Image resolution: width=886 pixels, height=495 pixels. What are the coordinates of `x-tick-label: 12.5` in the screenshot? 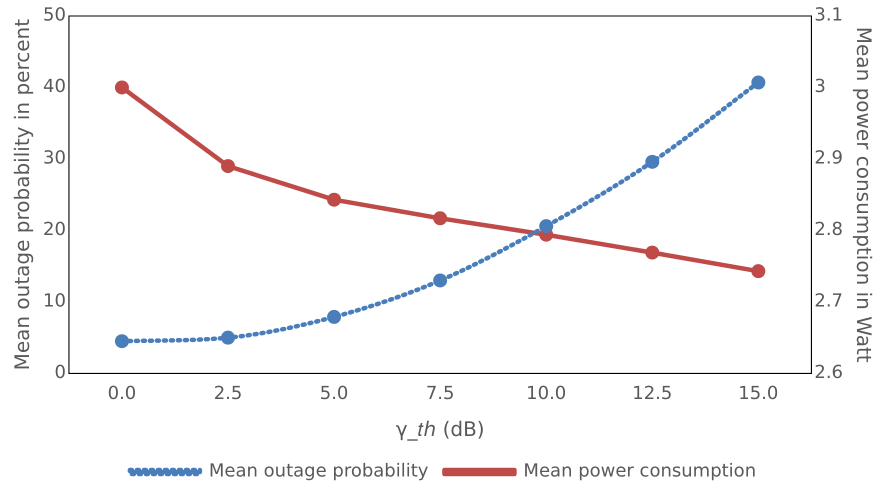 It's located at (652, 393).